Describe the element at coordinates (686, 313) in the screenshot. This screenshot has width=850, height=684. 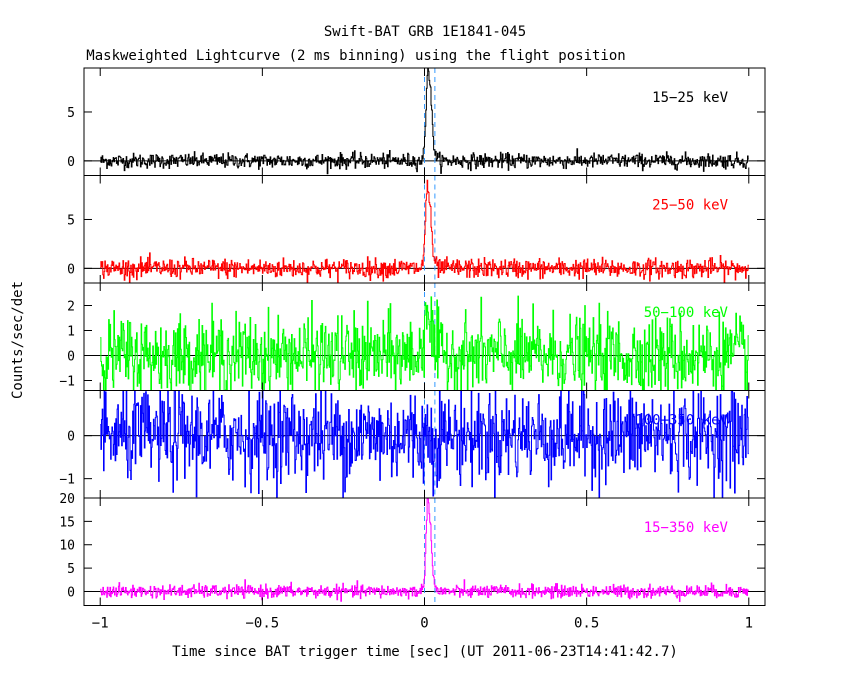
I see `band-label-50-100: 50−100 keV` at that location.